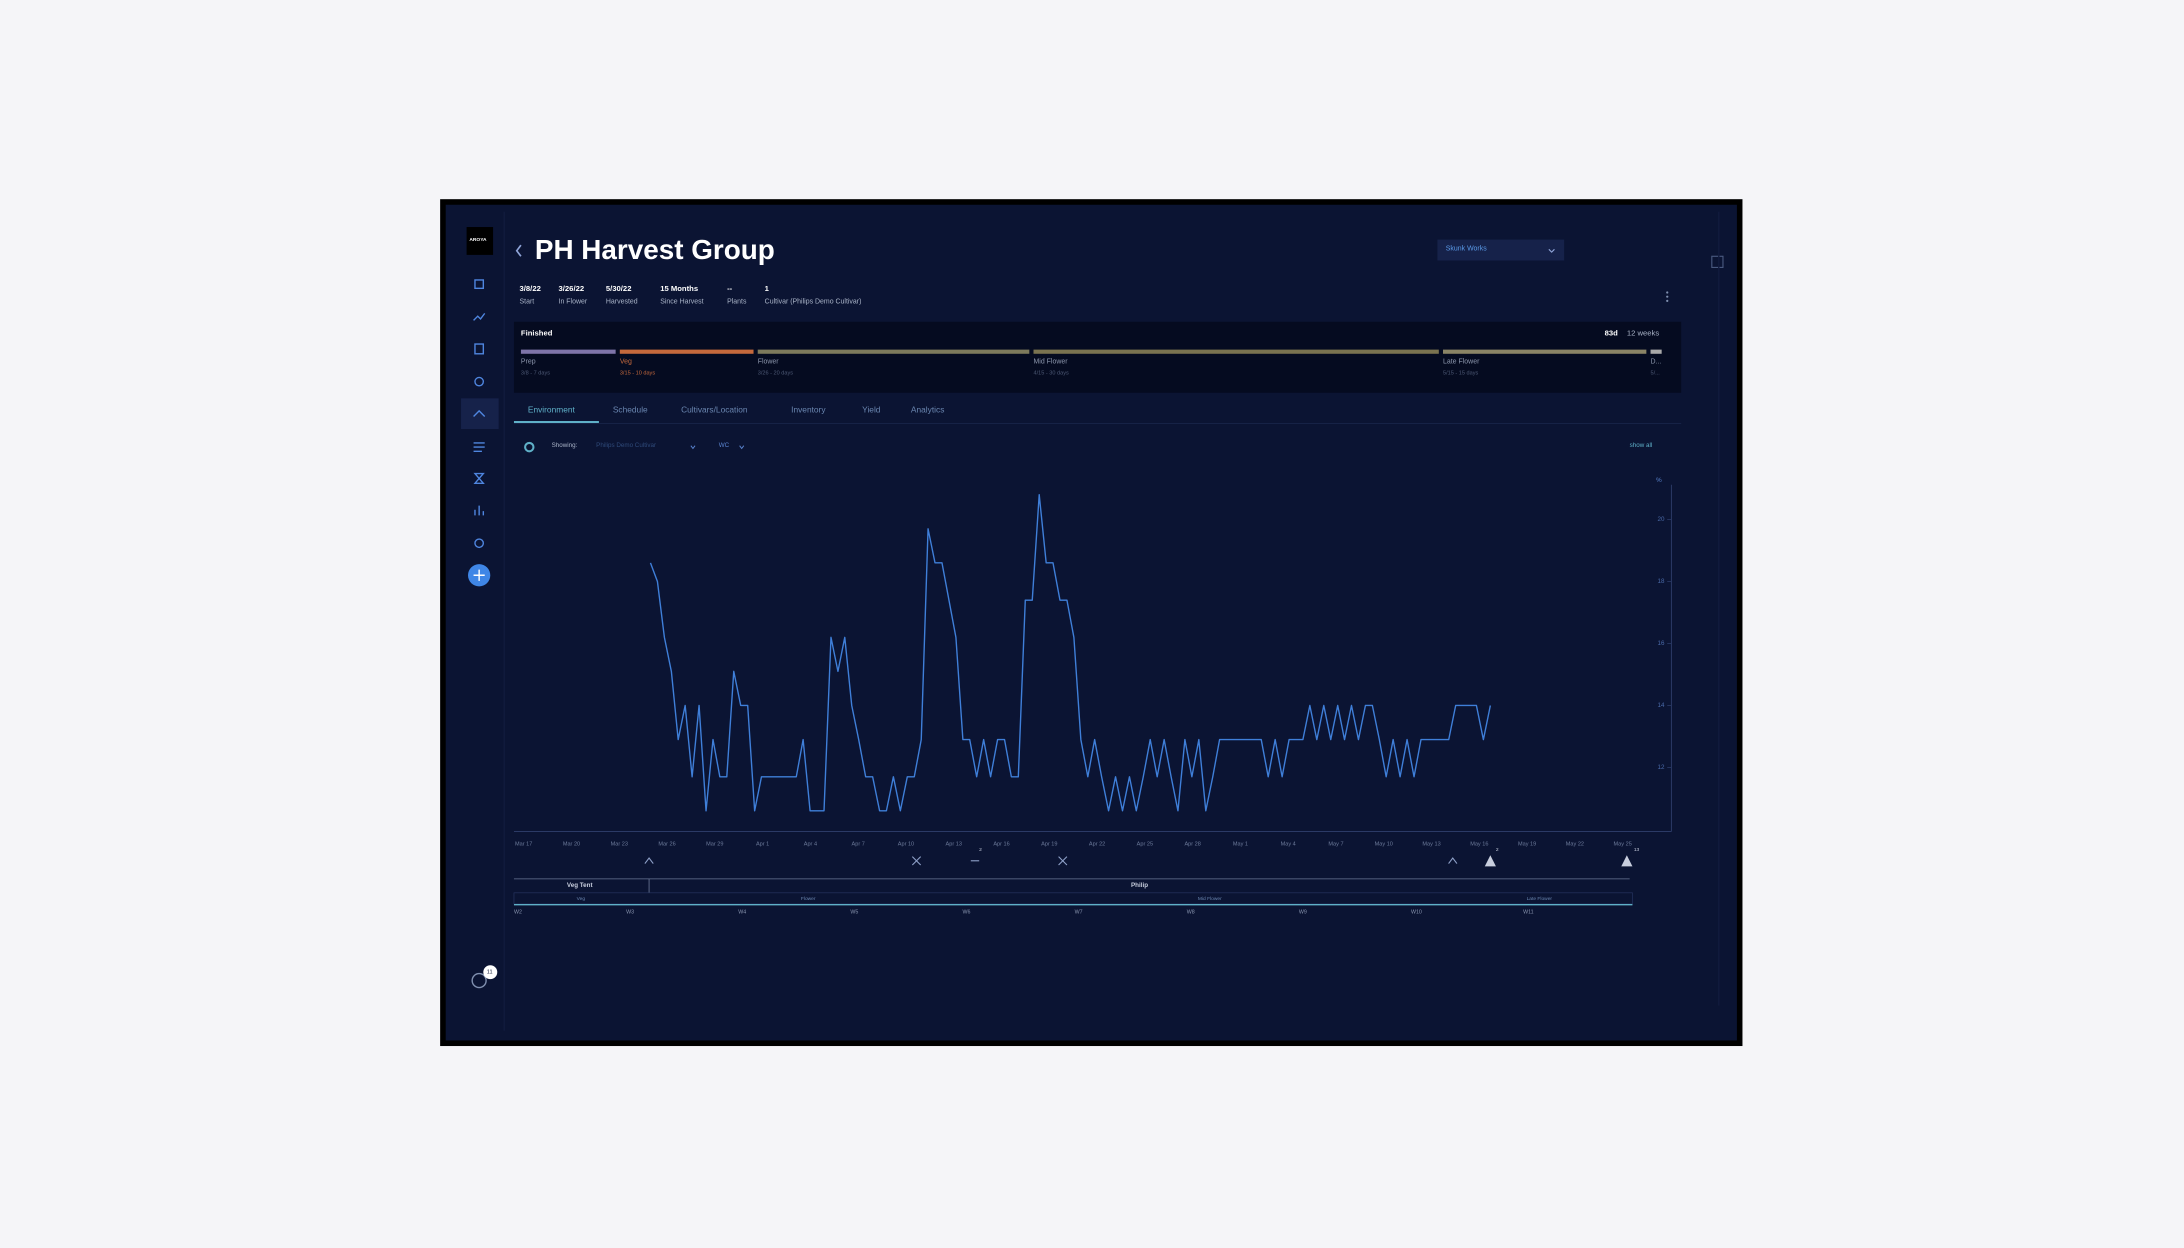 The image size is (2184, 1248). What do you see at coordinates (808, 897) in the screenshot?
I see `timeline-phase: Flower` at bounding box center [808, 897].